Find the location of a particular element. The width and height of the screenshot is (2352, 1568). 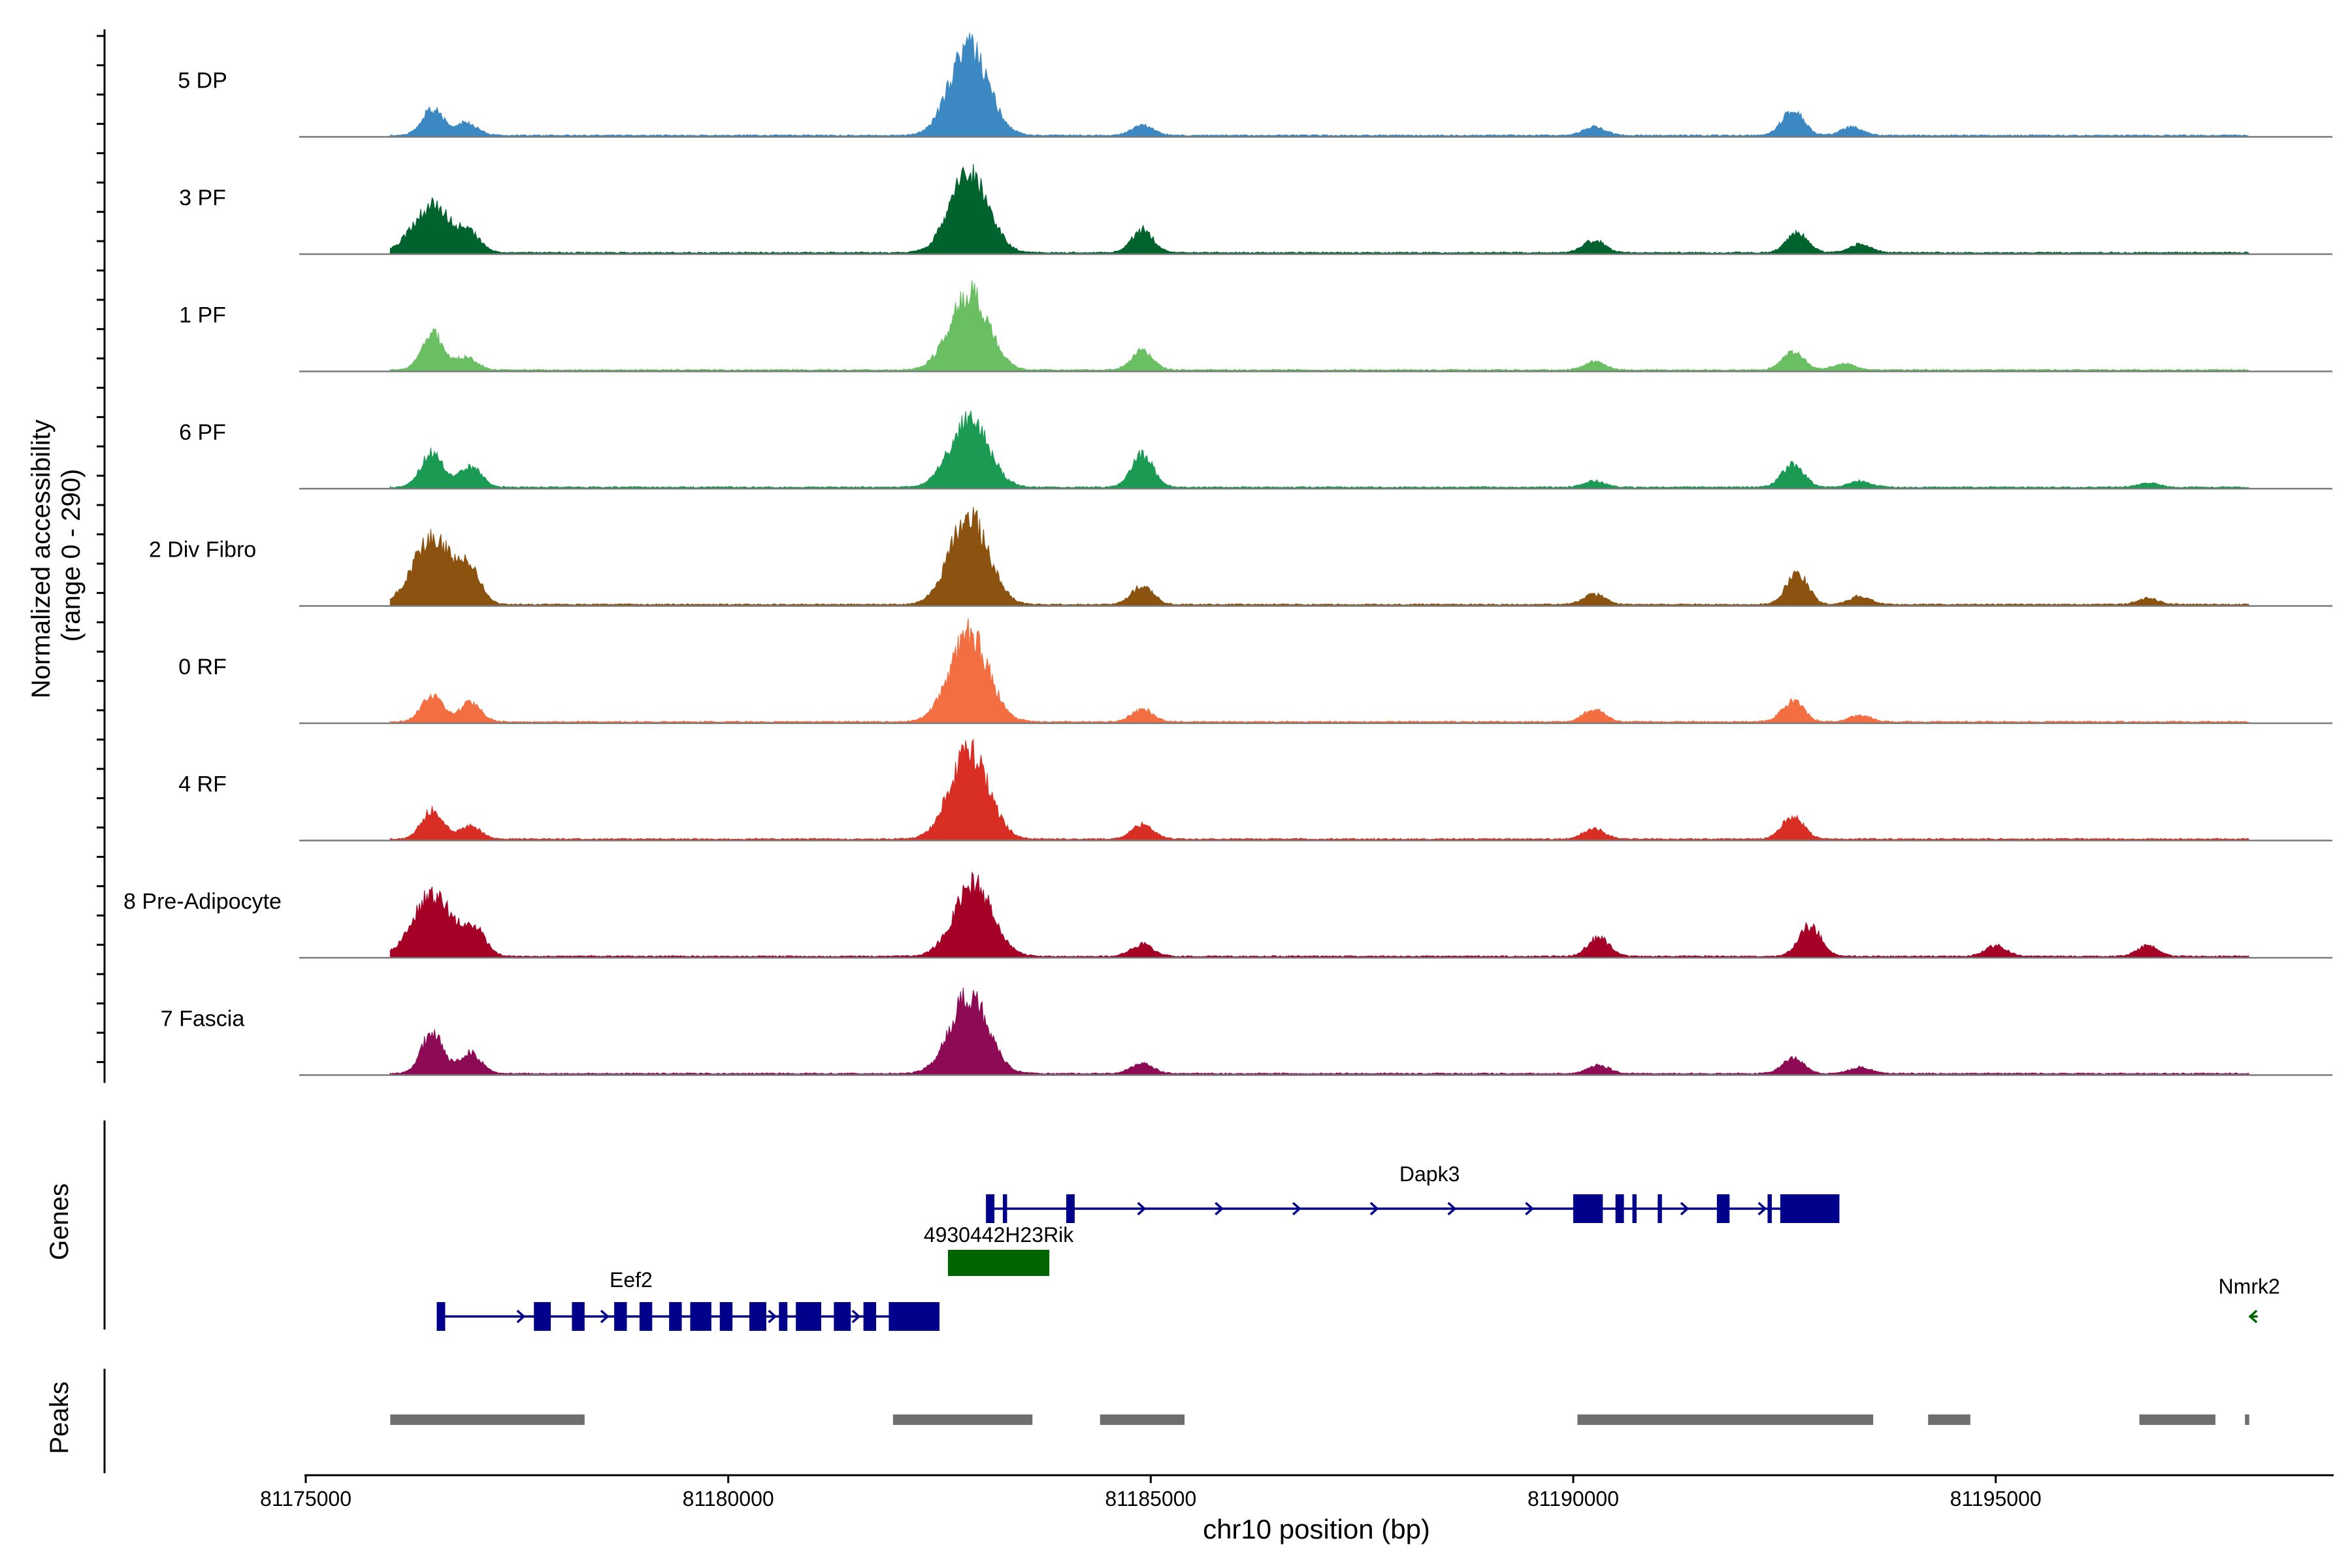

track-label: 8 Pre-Adipocyte is located at coordinates (202, 901).